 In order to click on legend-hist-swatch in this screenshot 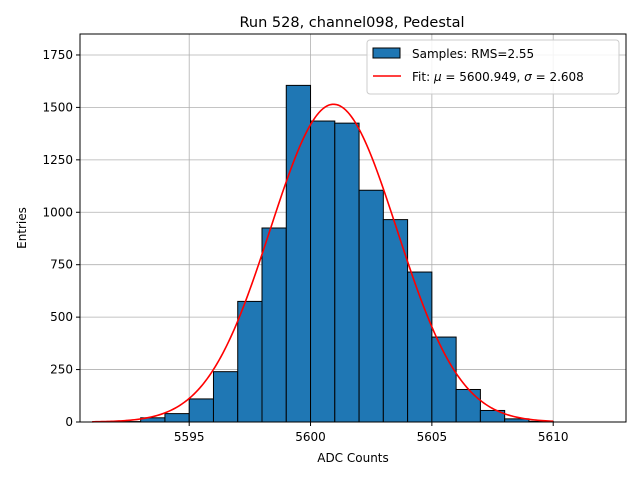, I will do `click(386, 53)`.